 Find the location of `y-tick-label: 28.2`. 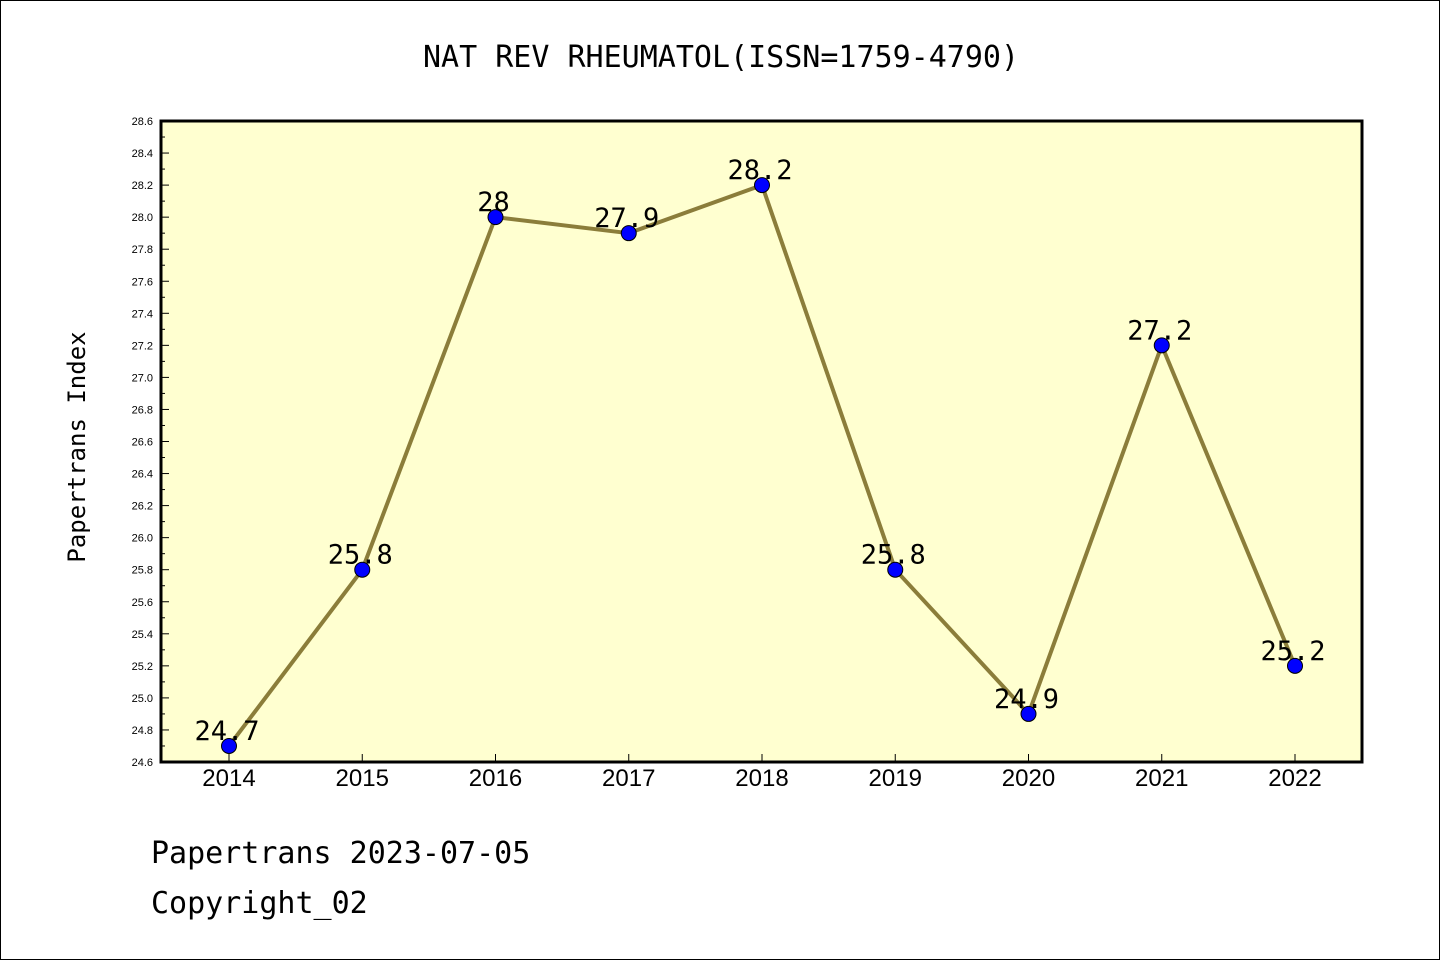

y-tick-label: 28.2 is located at coordinates (142, 186).